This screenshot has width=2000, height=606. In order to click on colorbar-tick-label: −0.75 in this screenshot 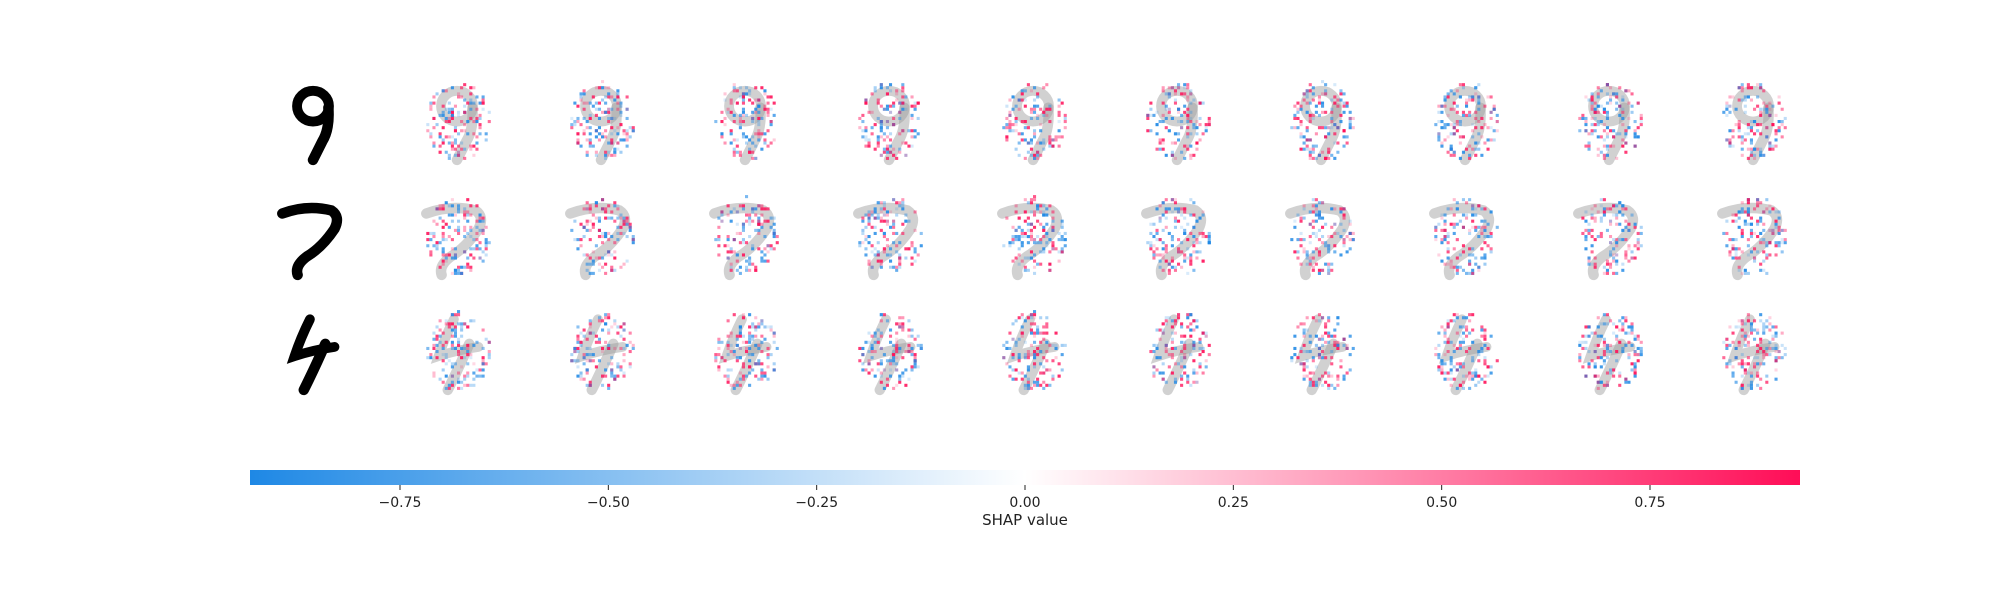, I will do `click(400, 503)`.